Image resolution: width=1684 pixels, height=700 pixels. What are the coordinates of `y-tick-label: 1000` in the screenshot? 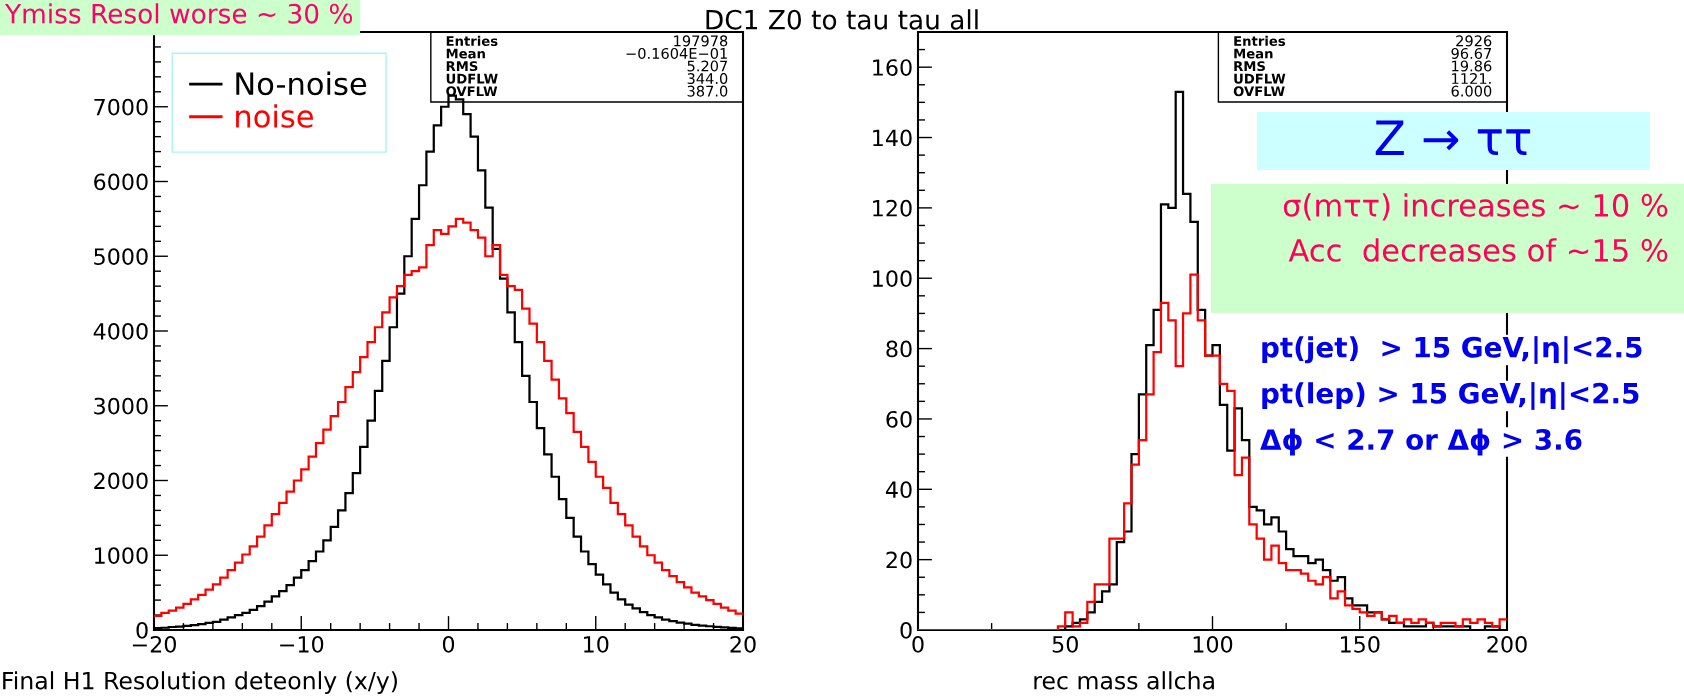 It's located at (121, 556).